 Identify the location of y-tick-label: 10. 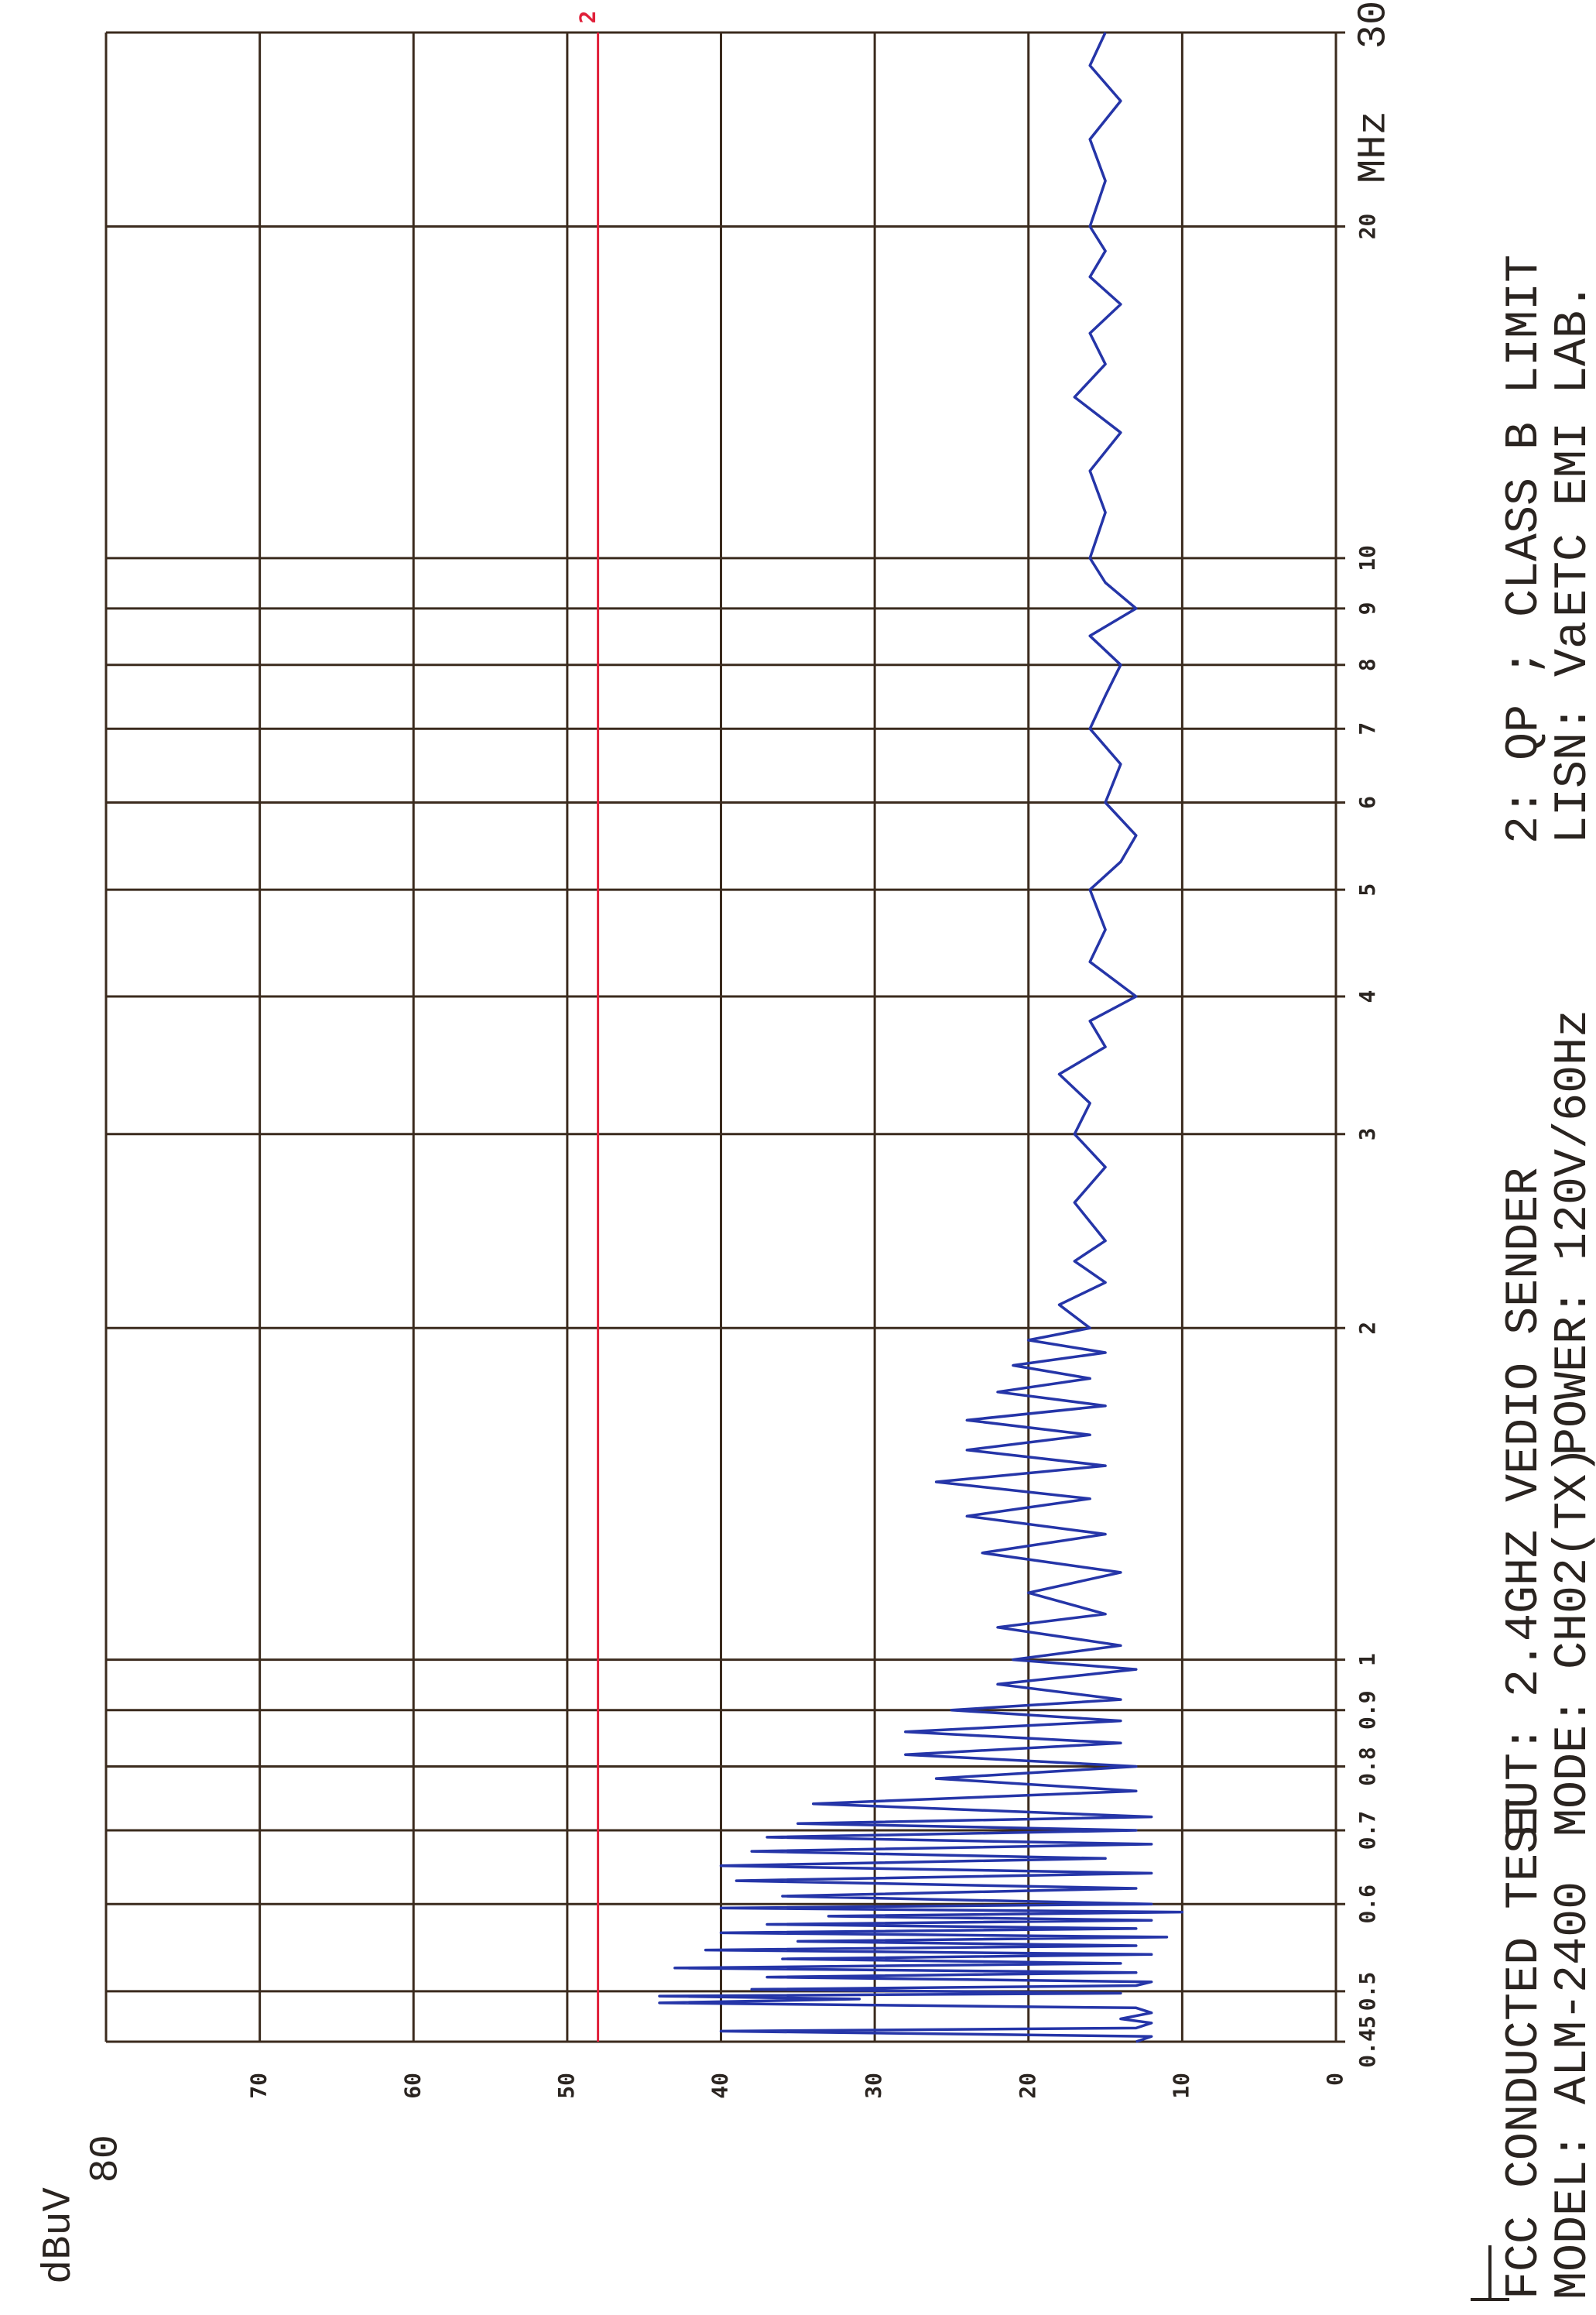
(1181, 2086).